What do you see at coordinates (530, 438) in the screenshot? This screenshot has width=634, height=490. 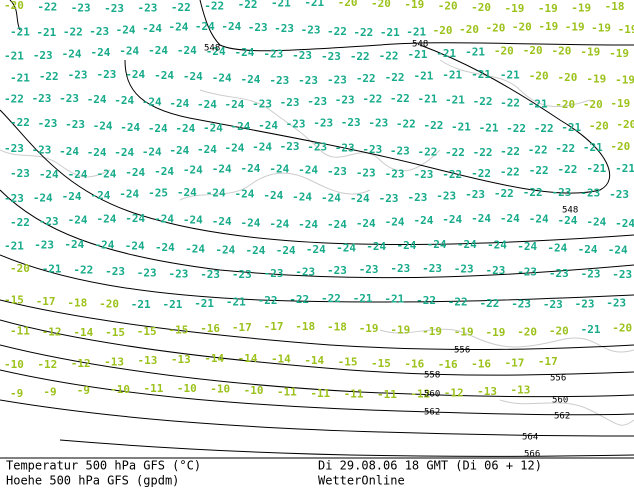 I see `contour-label: 564` at bounding box center [530, 438].